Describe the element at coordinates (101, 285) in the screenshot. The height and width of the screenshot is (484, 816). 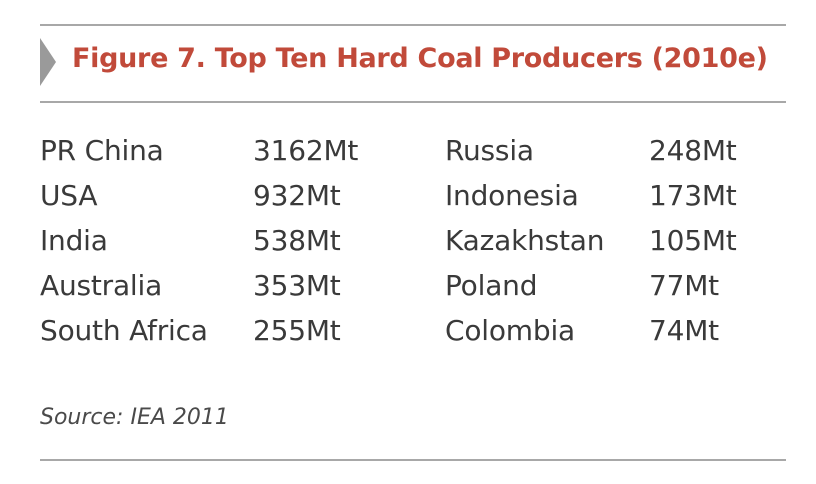
I see `country-name: Australia` at that location.